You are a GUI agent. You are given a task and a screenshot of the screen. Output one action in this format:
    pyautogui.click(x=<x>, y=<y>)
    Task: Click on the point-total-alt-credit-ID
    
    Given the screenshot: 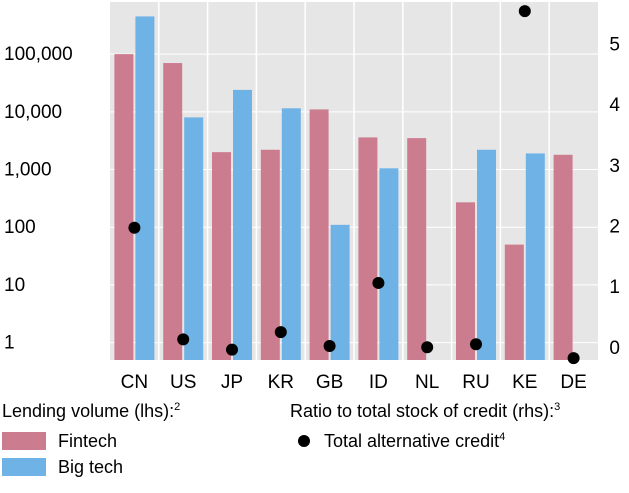 What is the action you would take?
    pyautogui.click(x=378, y=282)
    